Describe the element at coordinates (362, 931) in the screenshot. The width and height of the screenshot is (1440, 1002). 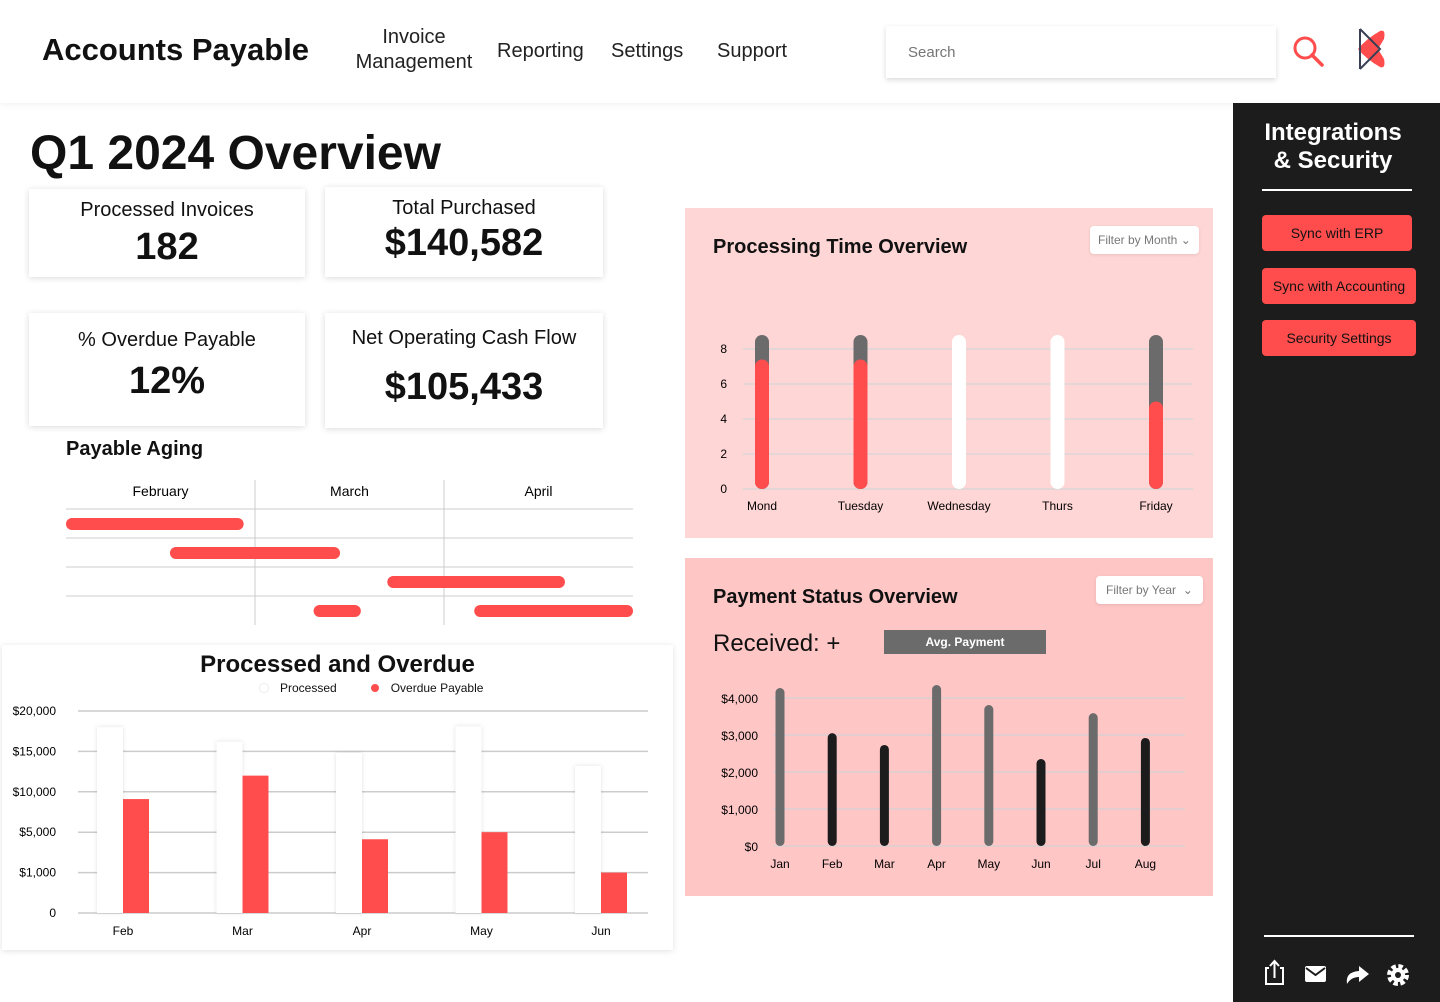
I see `x-tick-label: Apr` at that location.